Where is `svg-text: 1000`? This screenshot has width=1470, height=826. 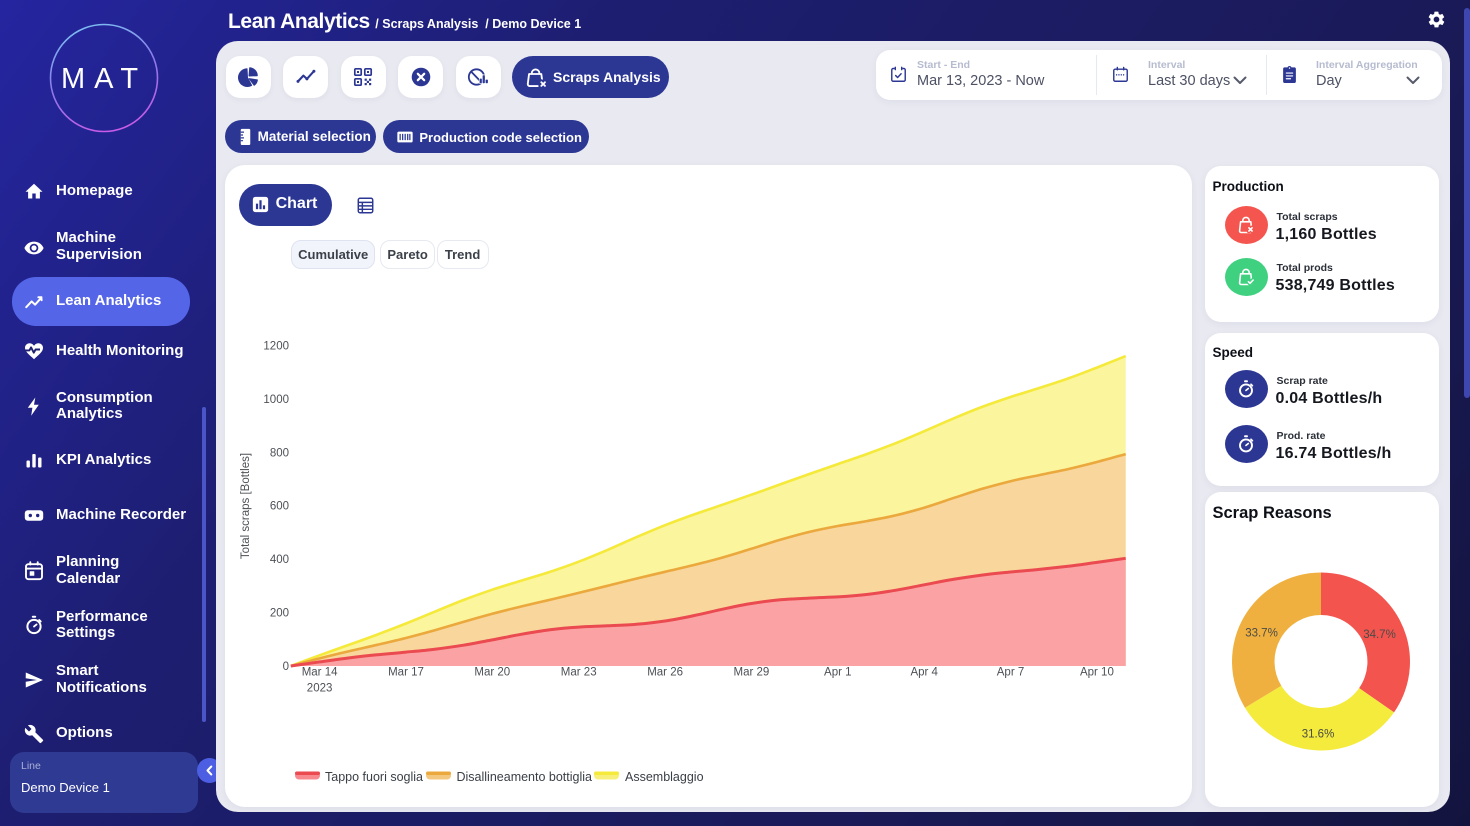
svg-text: 1000 is located at coordinates (276, 400).